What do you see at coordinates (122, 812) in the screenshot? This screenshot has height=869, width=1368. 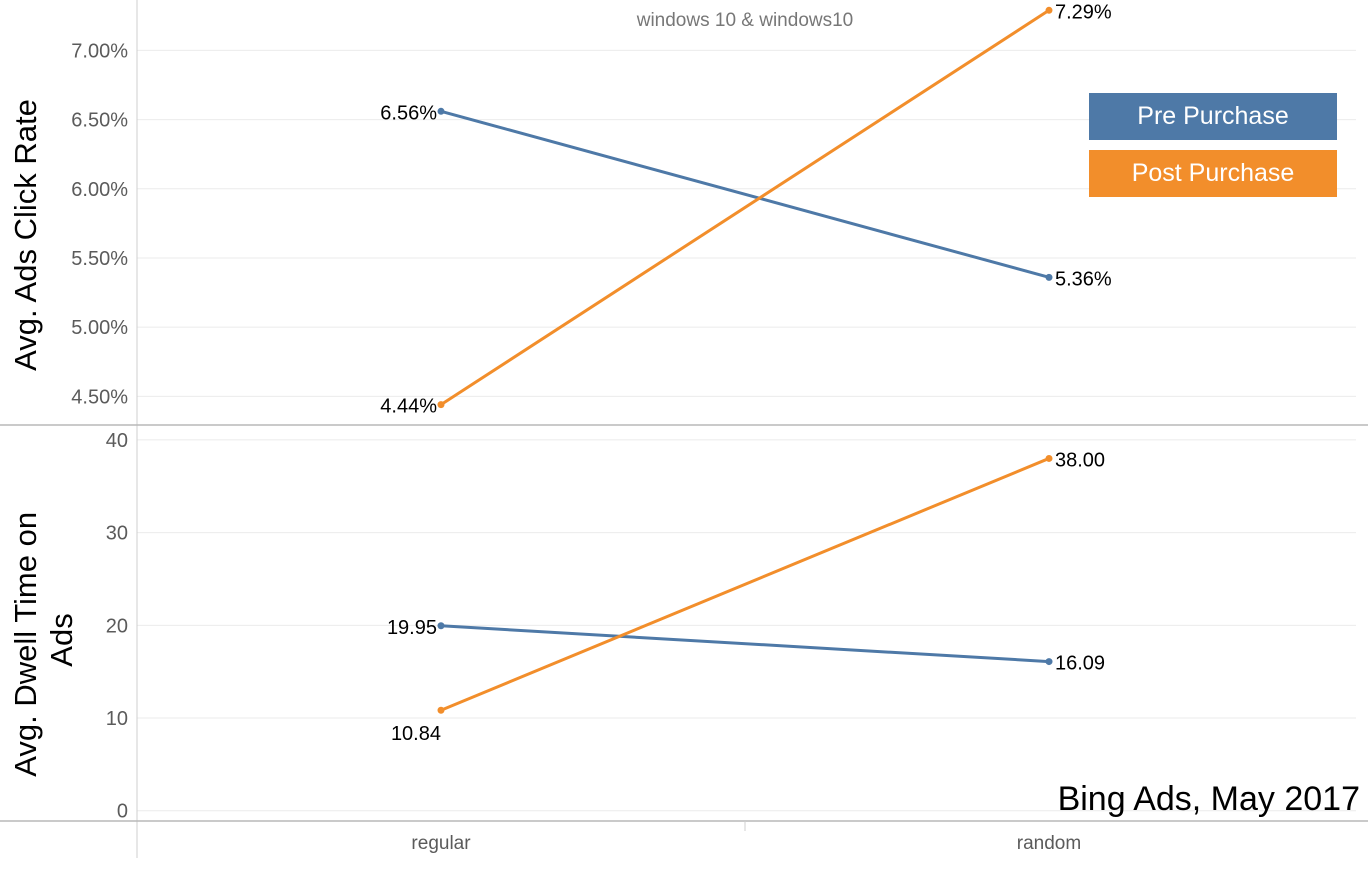 I see `y-tick-label: 0` at bounding box center [122, 812].